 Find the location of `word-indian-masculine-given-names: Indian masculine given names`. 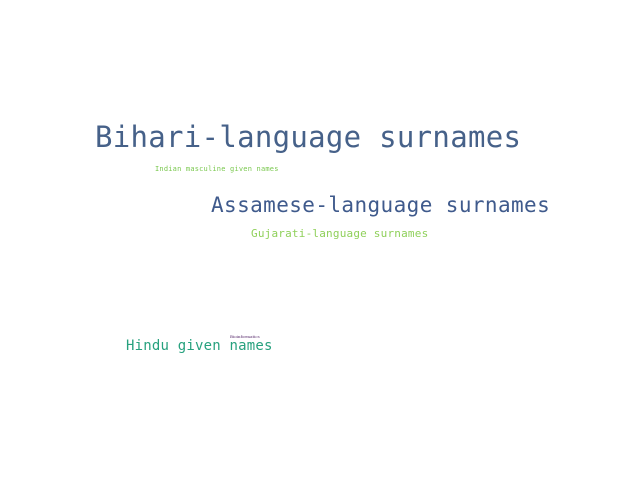

word-indian-masculine-given-names: Indian masculine given names is located at coordinates (217, 169).